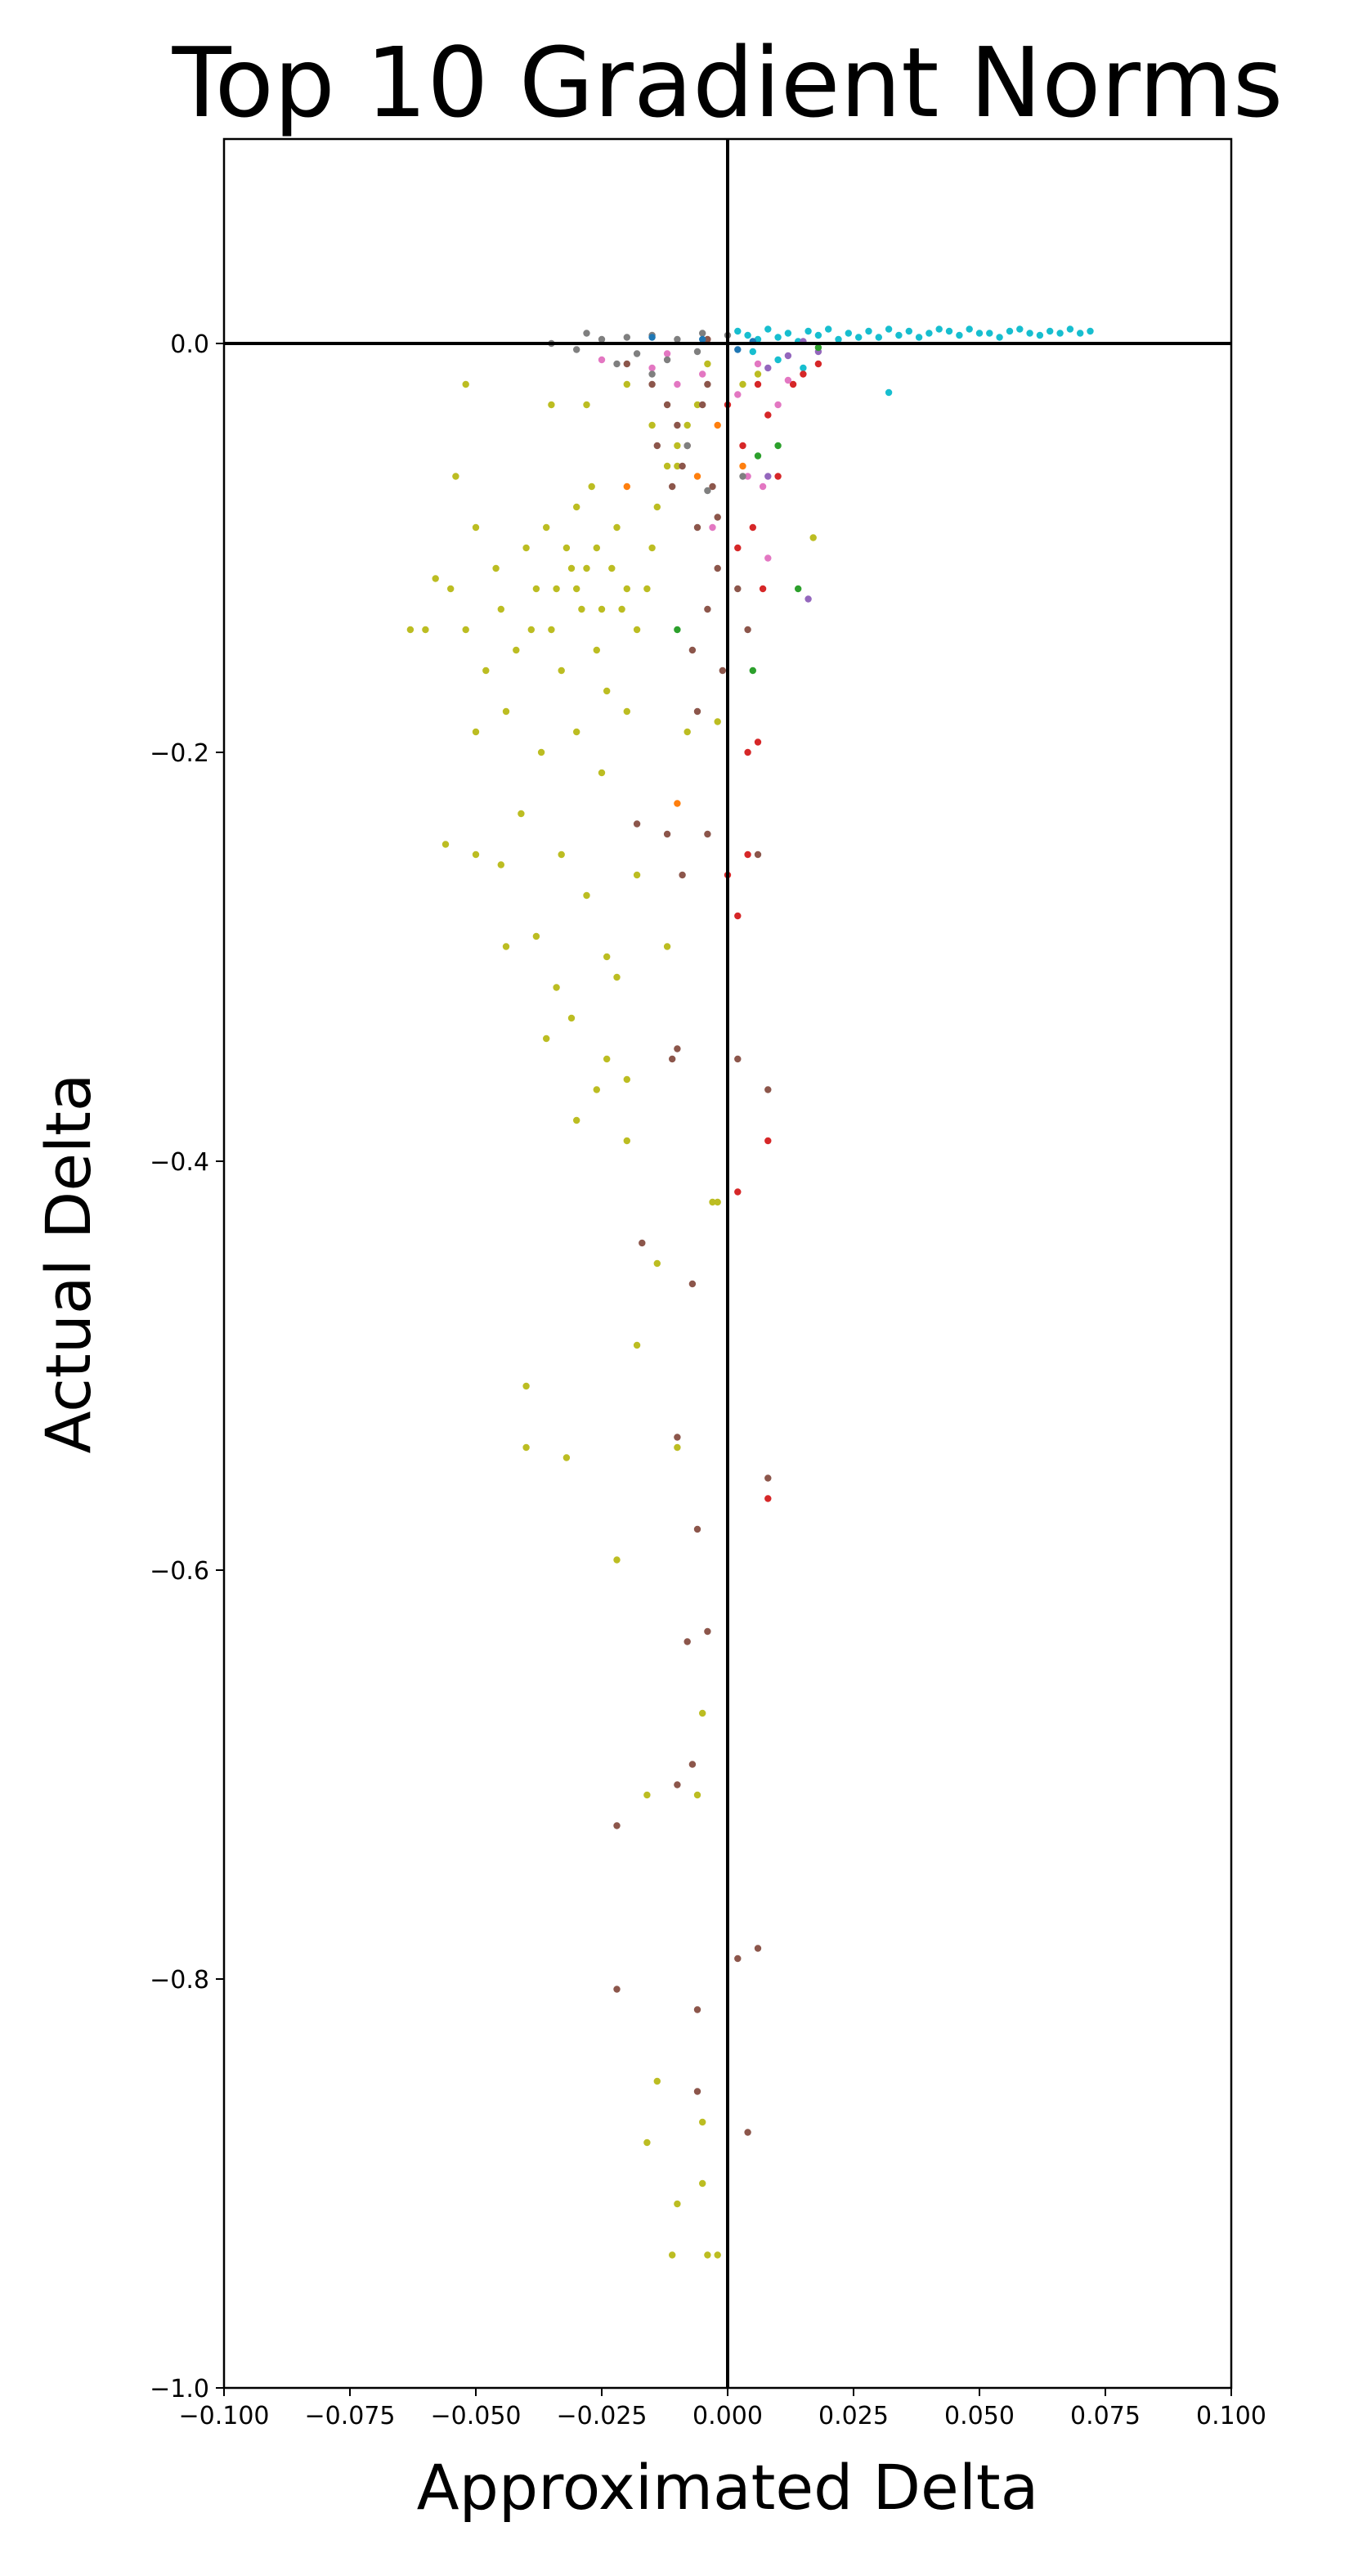  I want to click on y-tick-label: 0.0, so click(190, 344).